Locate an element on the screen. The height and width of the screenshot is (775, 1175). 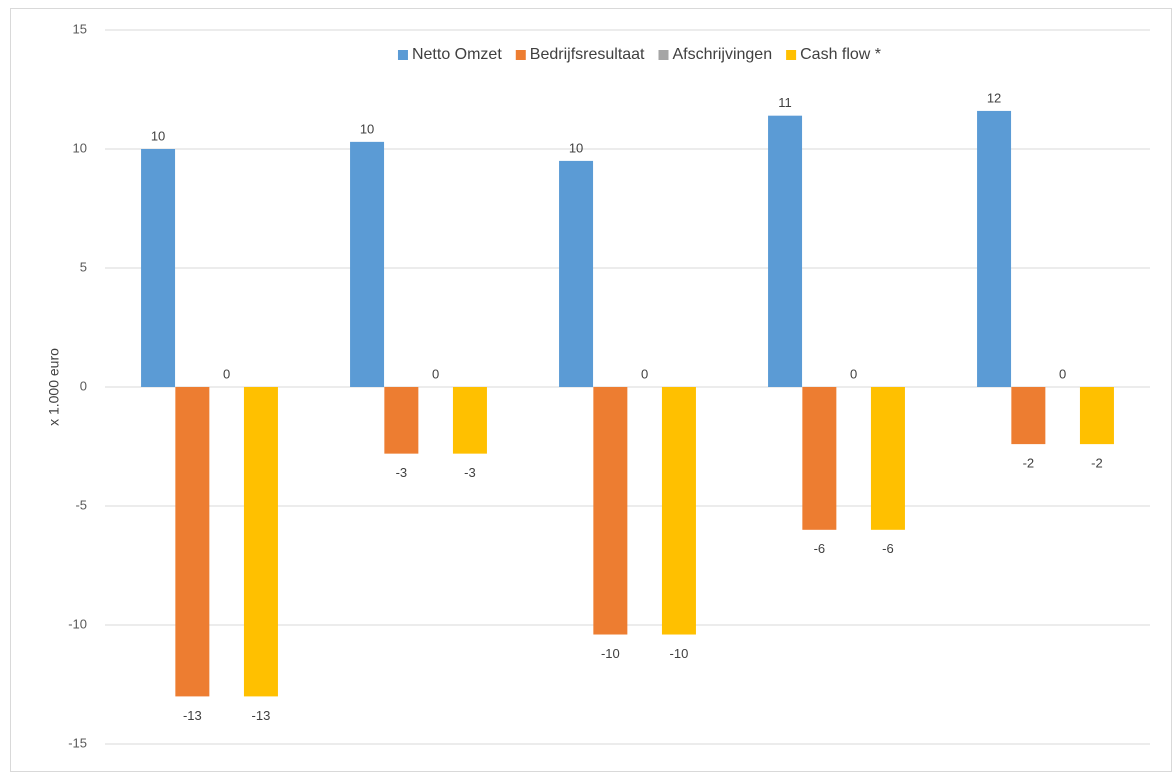
data-label: 11 is located at coordinates (785, 102).